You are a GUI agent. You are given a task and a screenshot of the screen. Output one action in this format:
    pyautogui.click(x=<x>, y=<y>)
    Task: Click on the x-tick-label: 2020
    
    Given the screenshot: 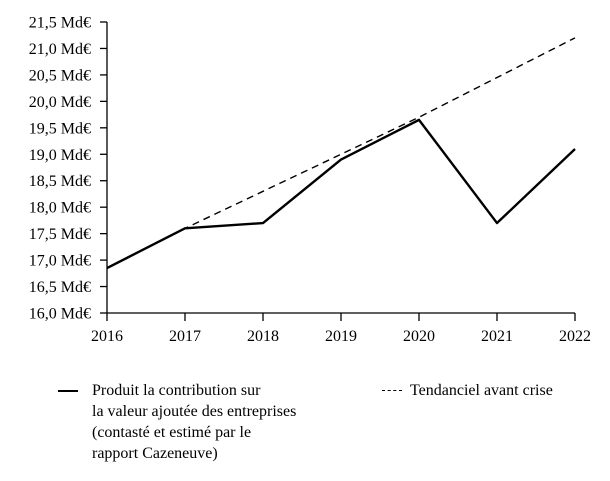 What is the action you would take?
    pyautogui.click(x=419, y=336)
    